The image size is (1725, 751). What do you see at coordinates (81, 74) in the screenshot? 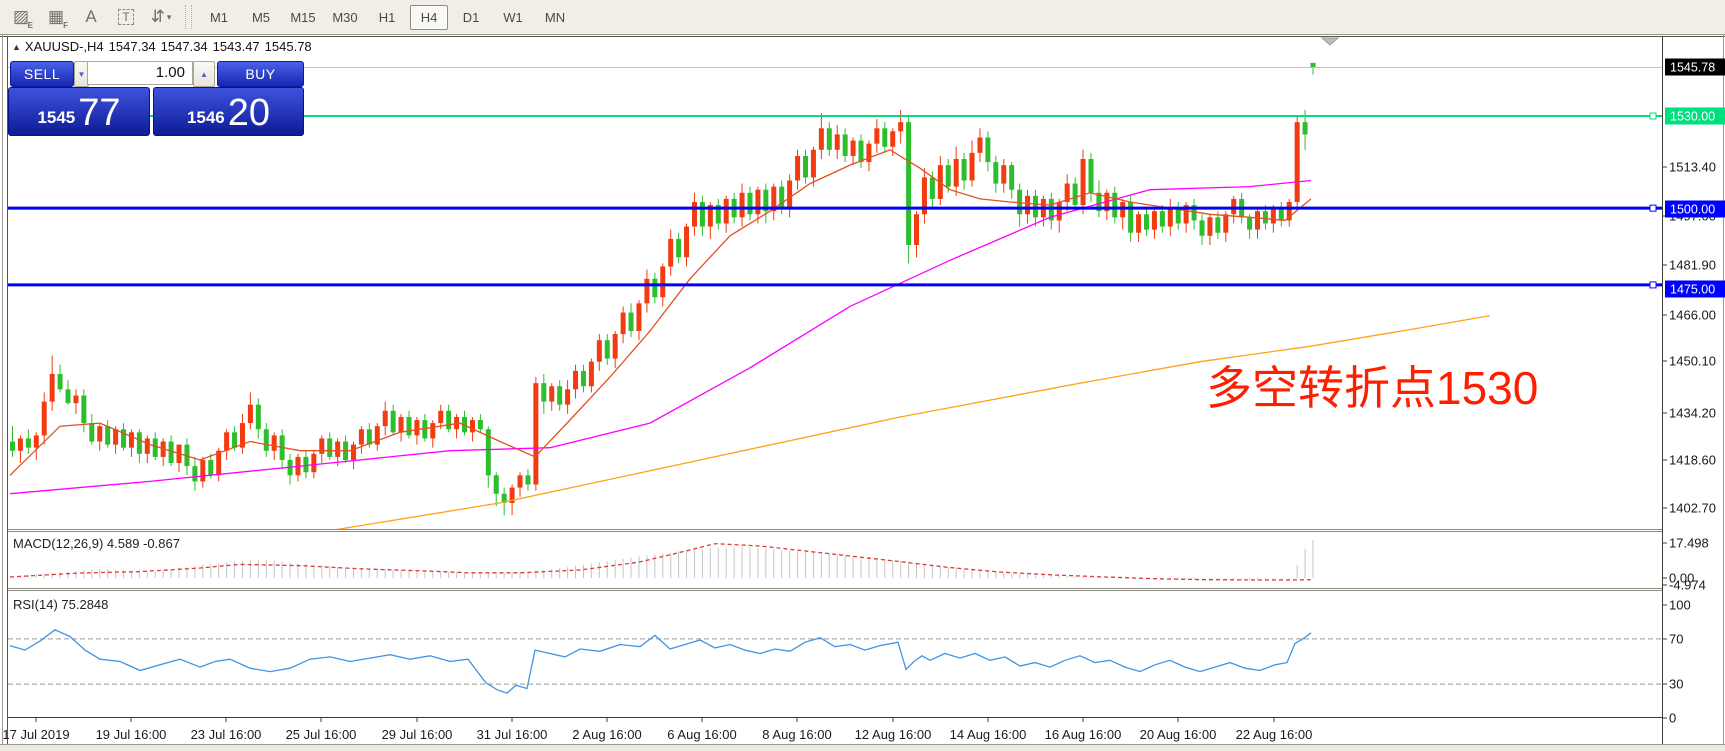
I see `chevron-down-icon: ▼` at bounding box center [81, 74].